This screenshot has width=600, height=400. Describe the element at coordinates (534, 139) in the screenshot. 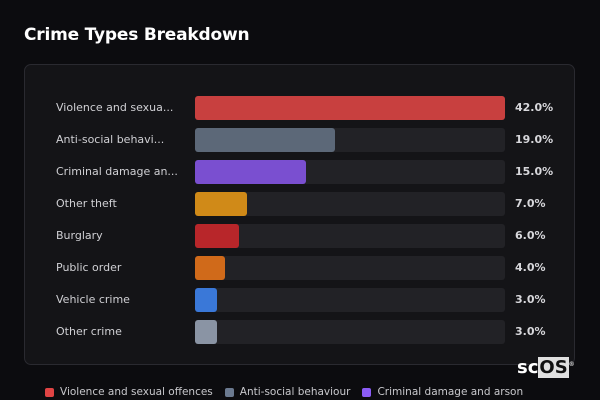

I see `bar-value-label: 19.0%` at that location.